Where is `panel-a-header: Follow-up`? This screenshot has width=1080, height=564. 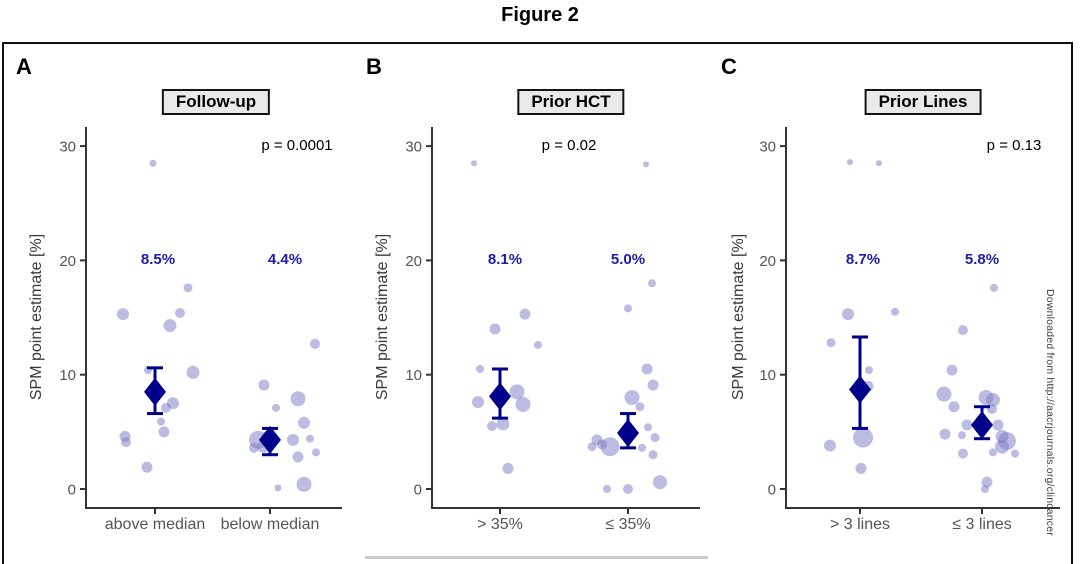
panel-a-header: Follow-up is located at coordinates (216, 102).